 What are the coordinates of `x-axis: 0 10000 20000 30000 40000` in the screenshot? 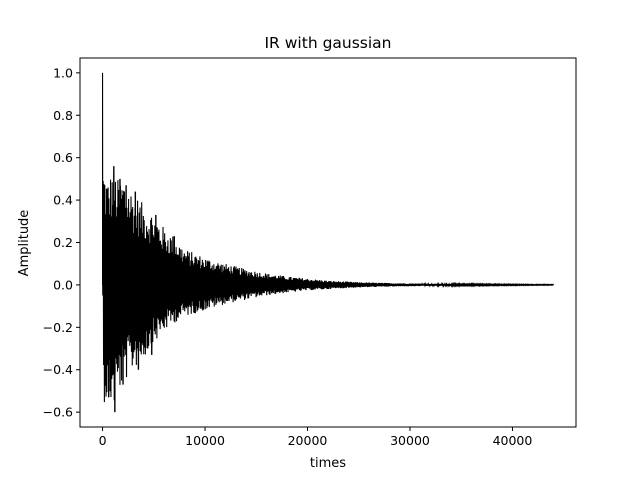 It's located at (316, 437).